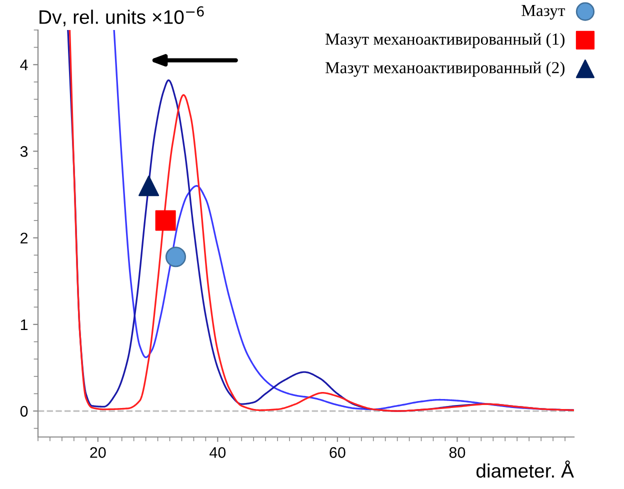 The width and height of the screenshot is (624, 489). I want to click on x-axis-title: diameter. Å, so click(525, 469).